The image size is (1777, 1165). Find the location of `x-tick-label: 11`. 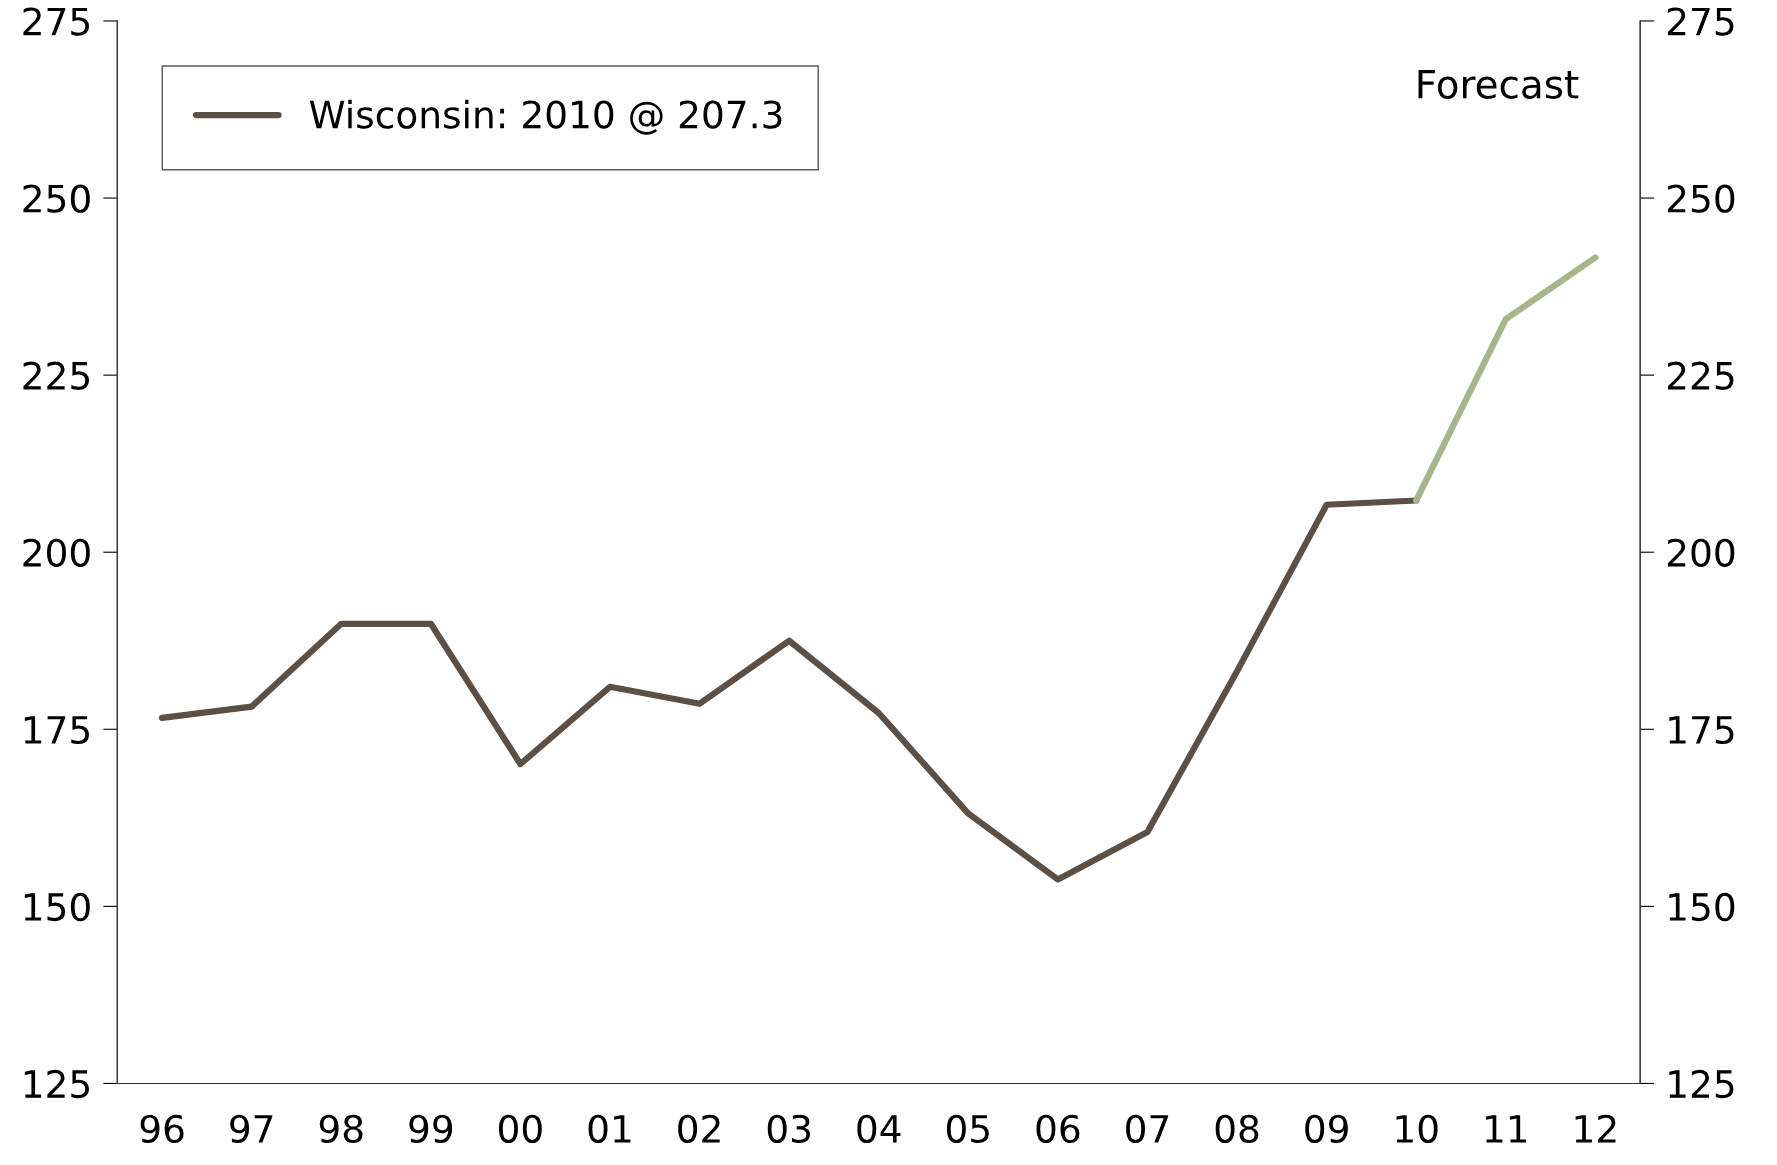

x-tick-label: 11 is located at coordinates (1506, 1129).